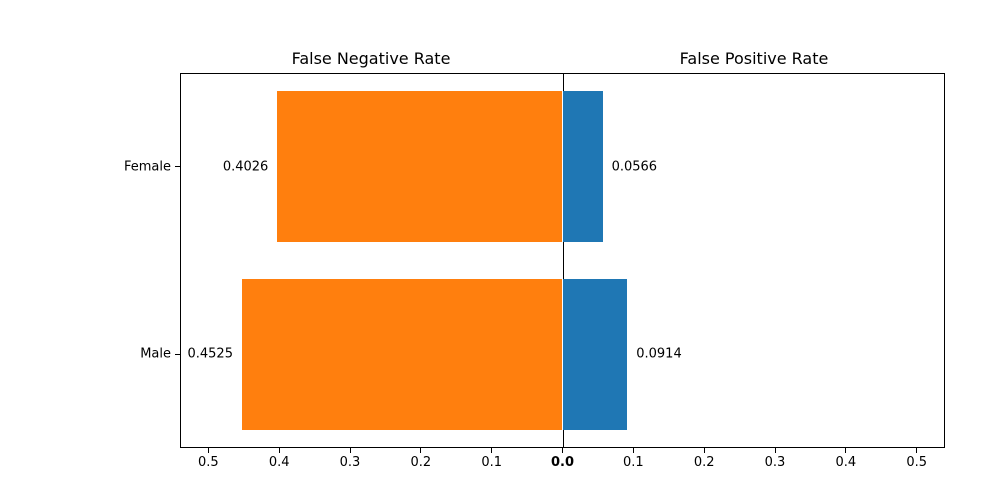  What do you see at coordinates (402, 354) in the screenshot?
I see `fnr-bar-male` at bounding box center [402, 354].